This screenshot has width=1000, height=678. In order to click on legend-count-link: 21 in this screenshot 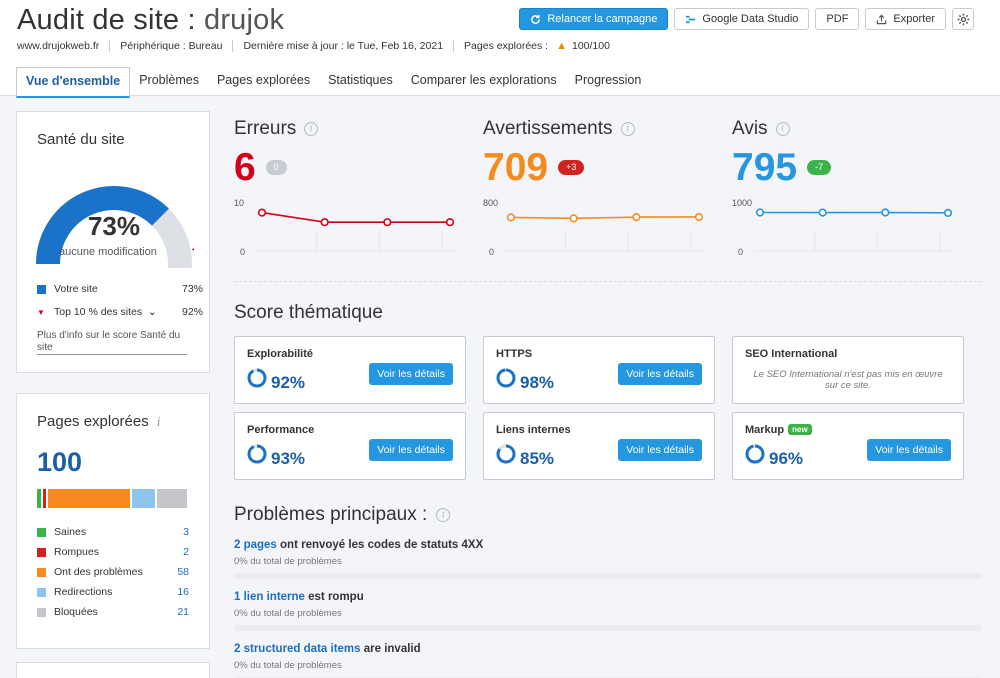, I will do `click(183, 612)`.